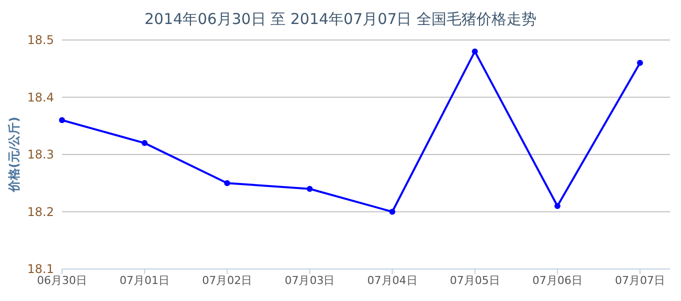  I want to click on x-tick-label: 07月02日, so click(227, 280).